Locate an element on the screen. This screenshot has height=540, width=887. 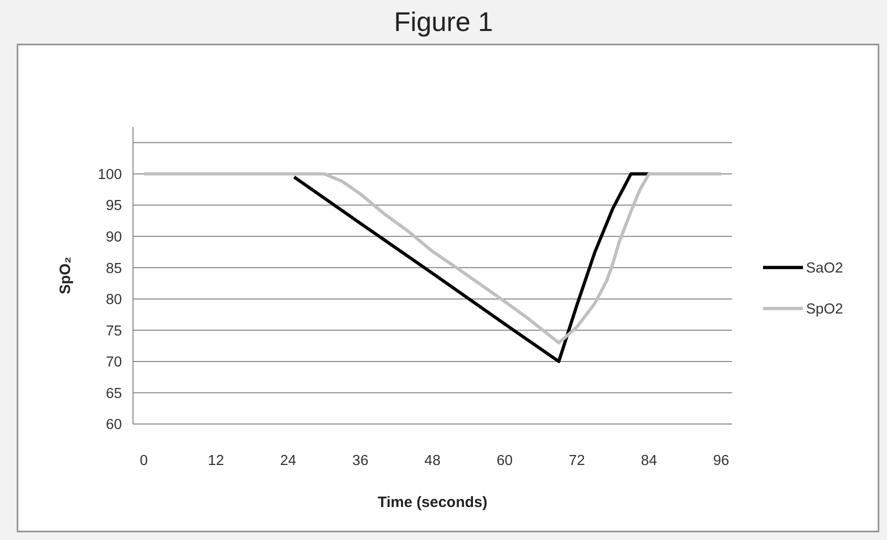
y-tick-label: 90 is located at coordinates (114, 237).